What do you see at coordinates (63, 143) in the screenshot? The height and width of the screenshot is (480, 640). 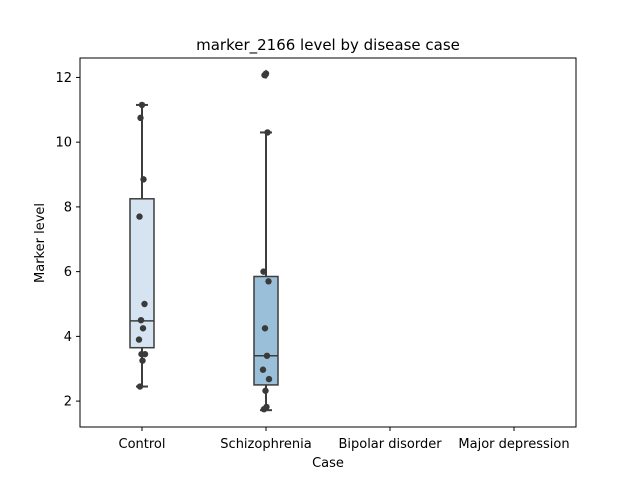 I see `y-tick-label: 10` at bounding box center [63, 143].